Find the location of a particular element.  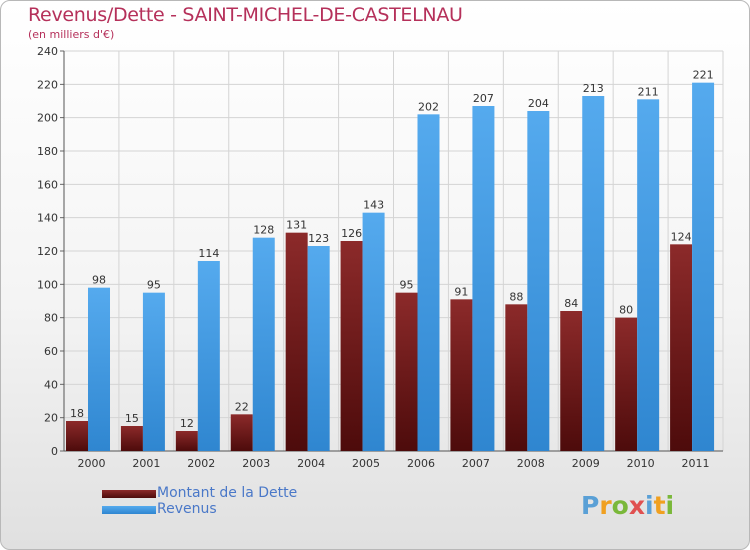

y-tick-label: 220 is located at coordinates (47, 84).